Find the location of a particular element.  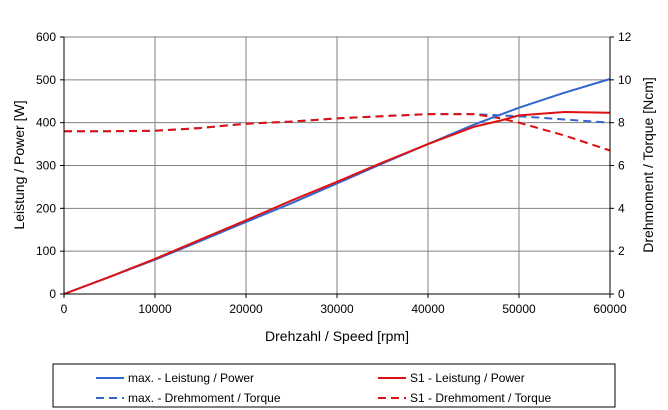

y-left-tick-label-3: 300 is located at coordinates (46, 166).